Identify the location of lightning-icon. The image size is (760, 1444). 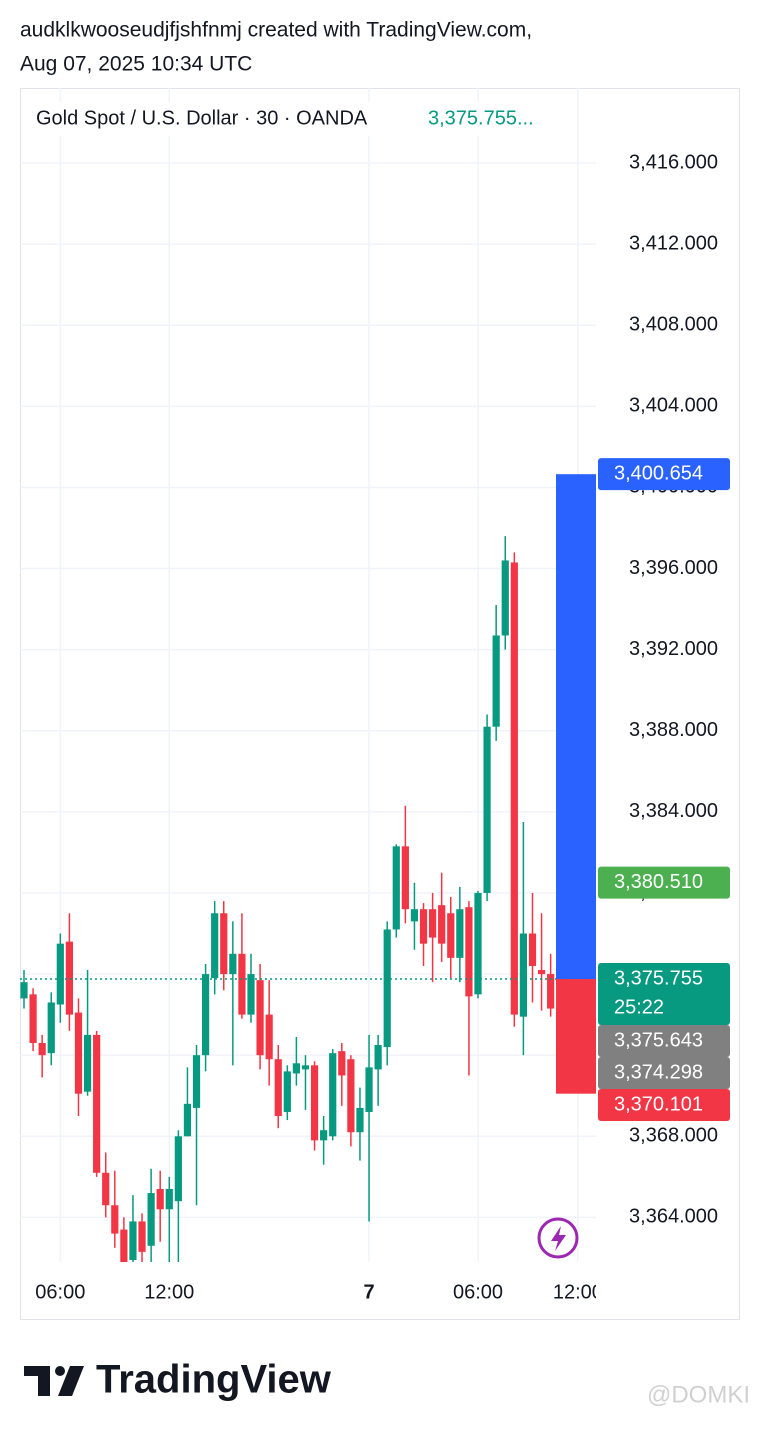
(558, 1238).